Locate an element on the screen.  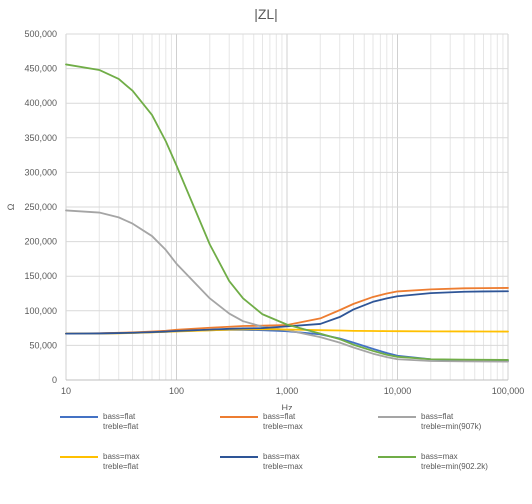
y-tick-label: 0 is located at coordinates (54, 380).